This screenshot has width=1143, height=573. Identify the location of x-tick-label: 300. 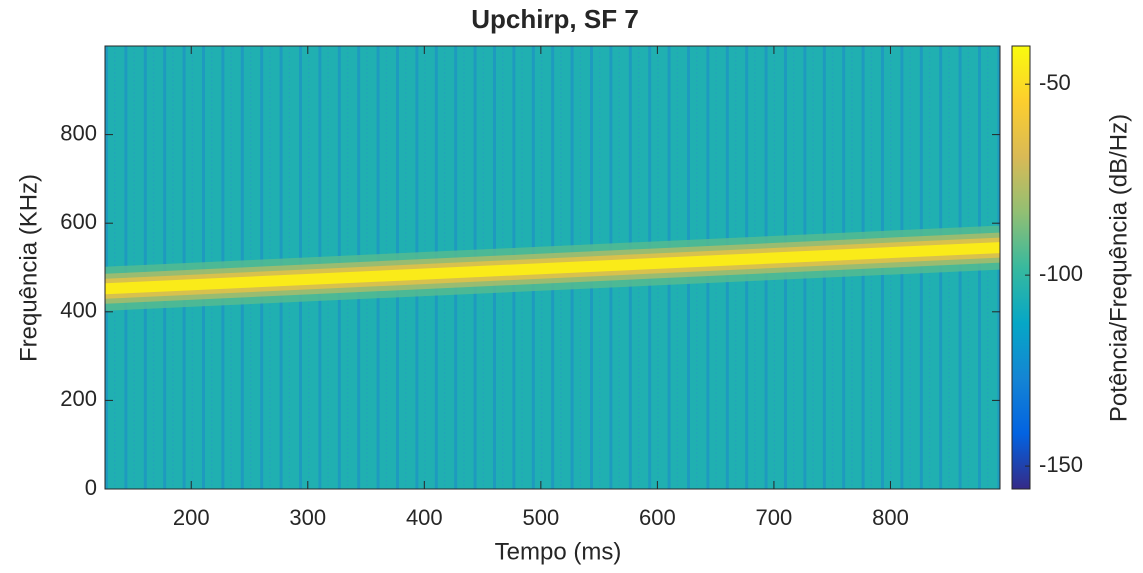
(307, 517).